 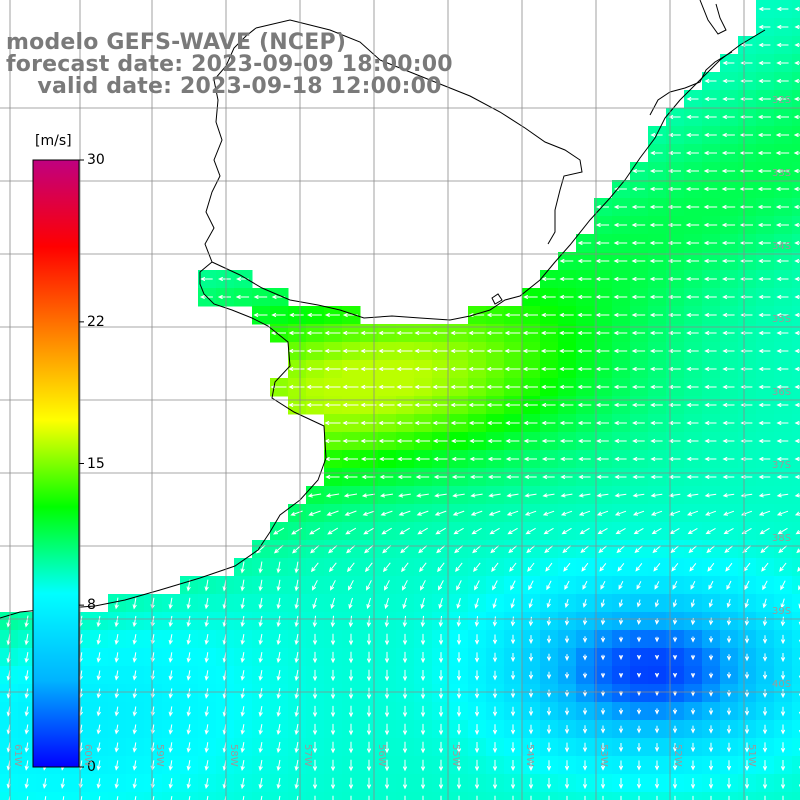 What do you see at coordinates (91, 767) in the screenshot?
I see `colorbar-tick-label: 0` at bounding box center [91, 767].